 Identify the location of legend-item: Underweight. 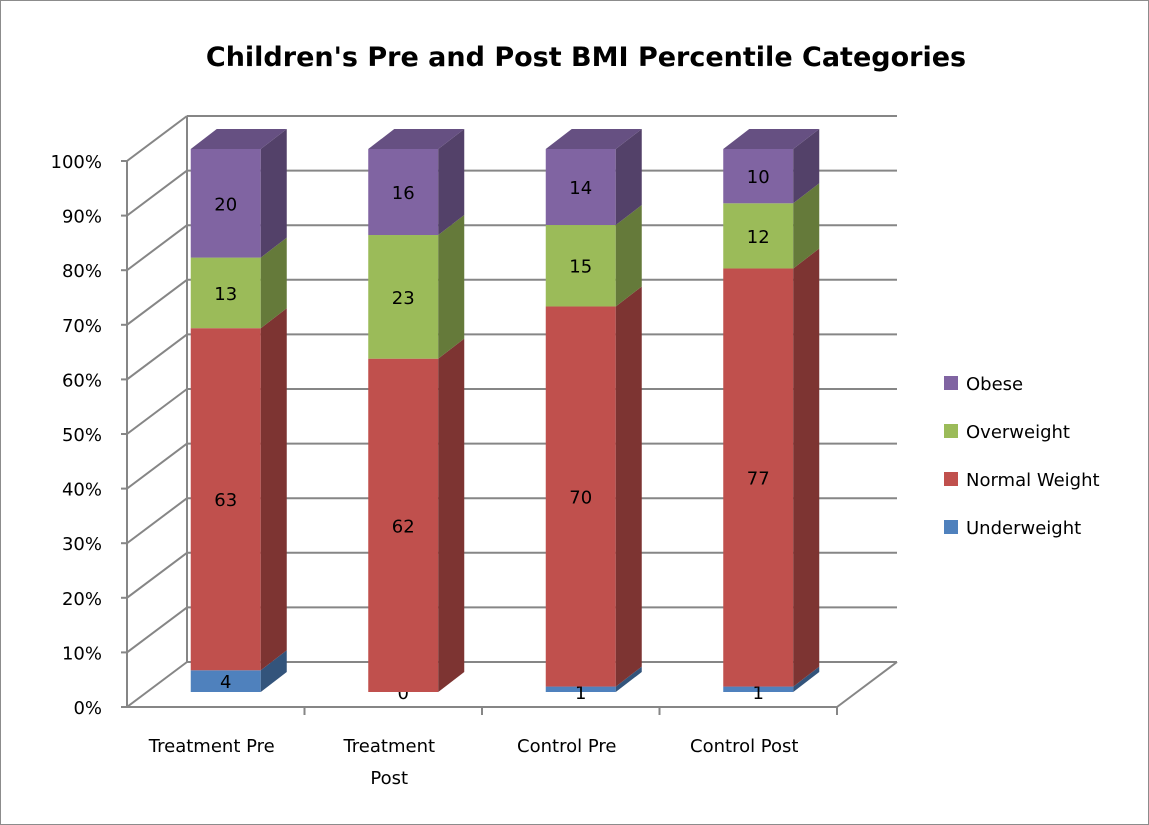
(1012, 528).